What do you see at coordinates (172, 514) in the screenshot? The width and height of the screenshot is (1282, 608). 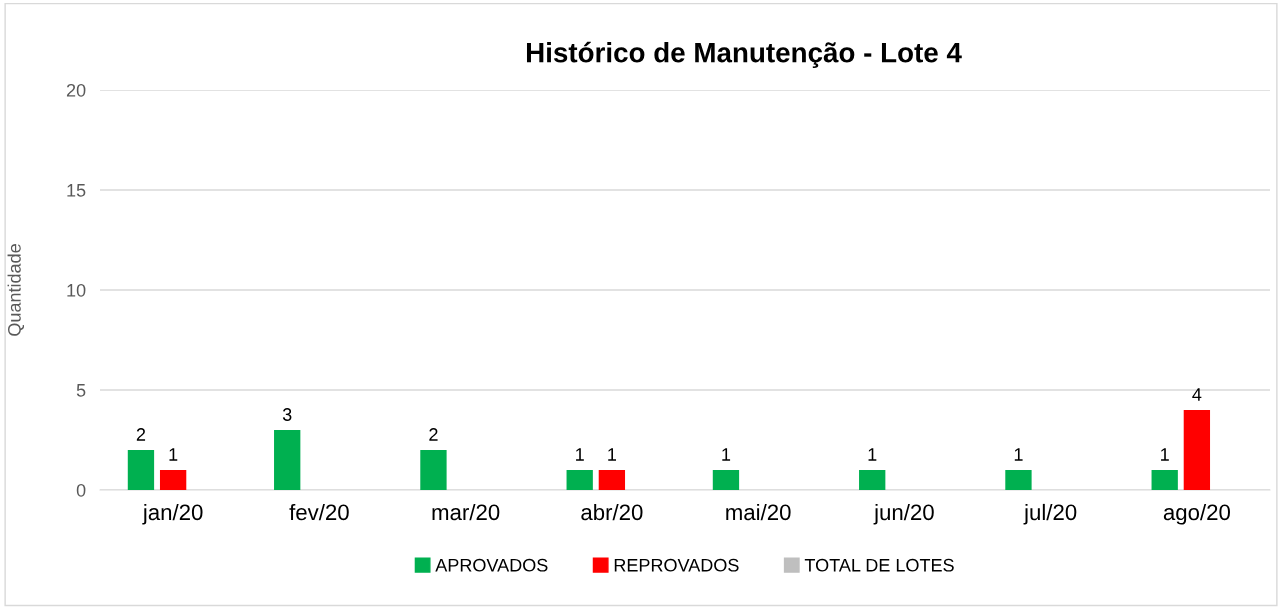 I see `x-tick-label: jan/20` at bounding box center [172, 514].